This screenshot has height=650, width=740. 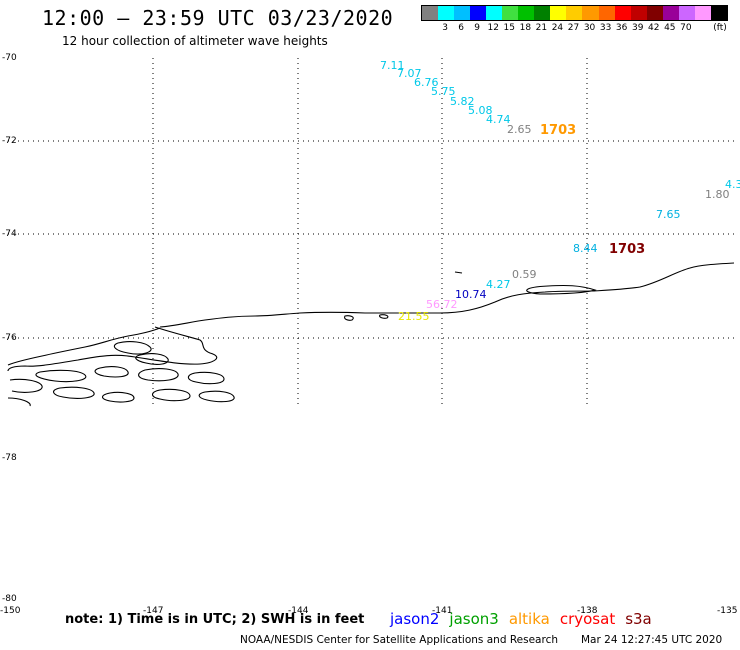 What do you see at coordinates (686, 28) in the screenshot?
I see `color-scale-label: 70` at bounding box center [686, 28].